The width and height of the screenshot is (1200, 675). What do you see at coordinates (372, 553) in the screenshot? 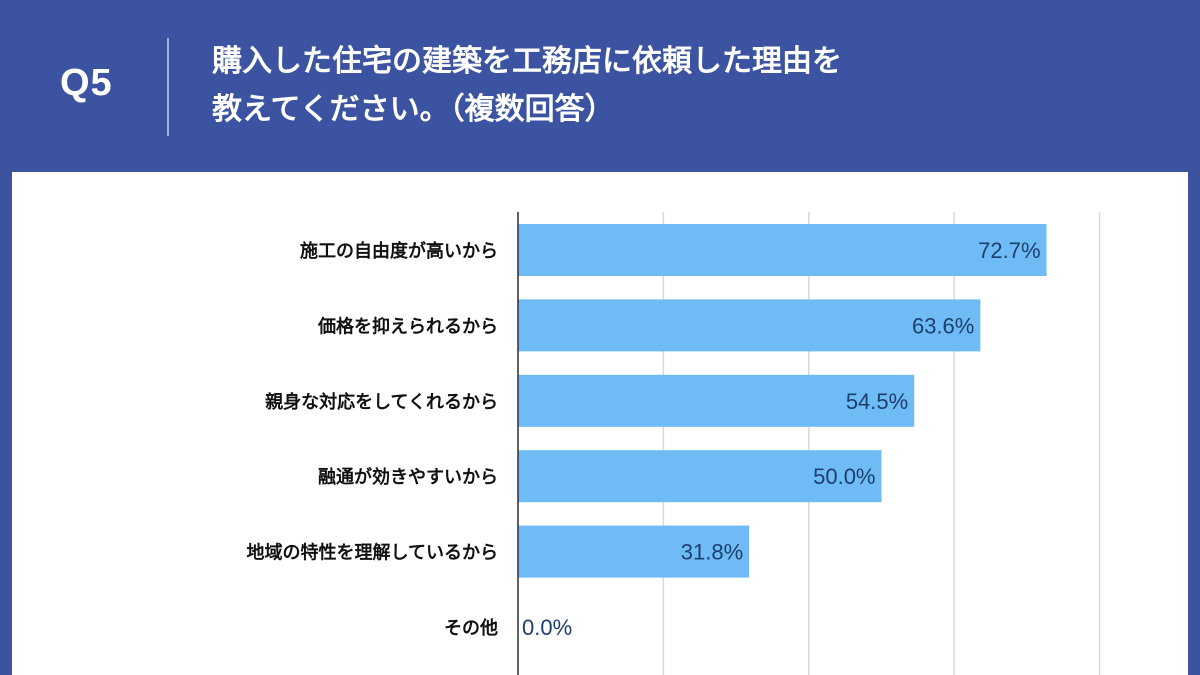
I see `category-label: 地域の特性を理解しているから` at bounding box center [372, 553].